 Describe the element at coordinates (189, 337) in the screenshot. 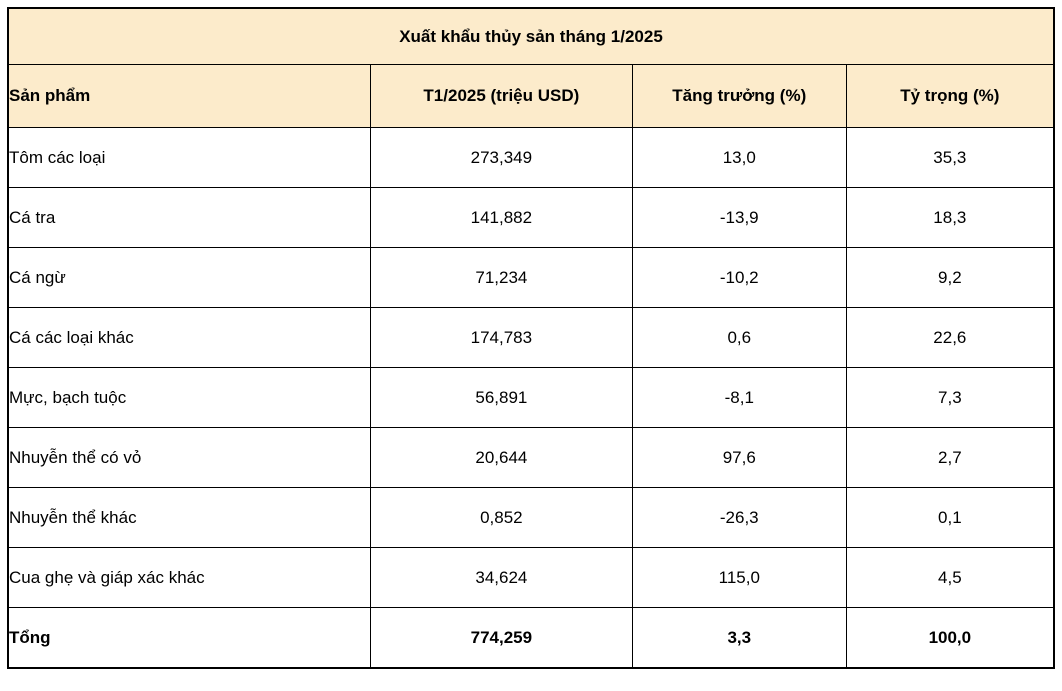

I see `product-name-cell: Cá các loại khác` at that location.